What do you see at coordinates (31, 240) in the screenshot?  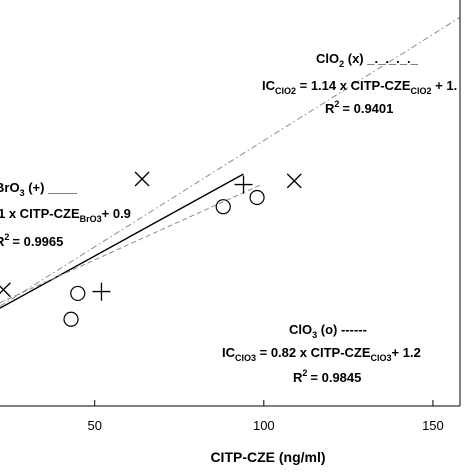 I see `bro3-r2: R2= 0.9965` at bounding box center [31, 240].